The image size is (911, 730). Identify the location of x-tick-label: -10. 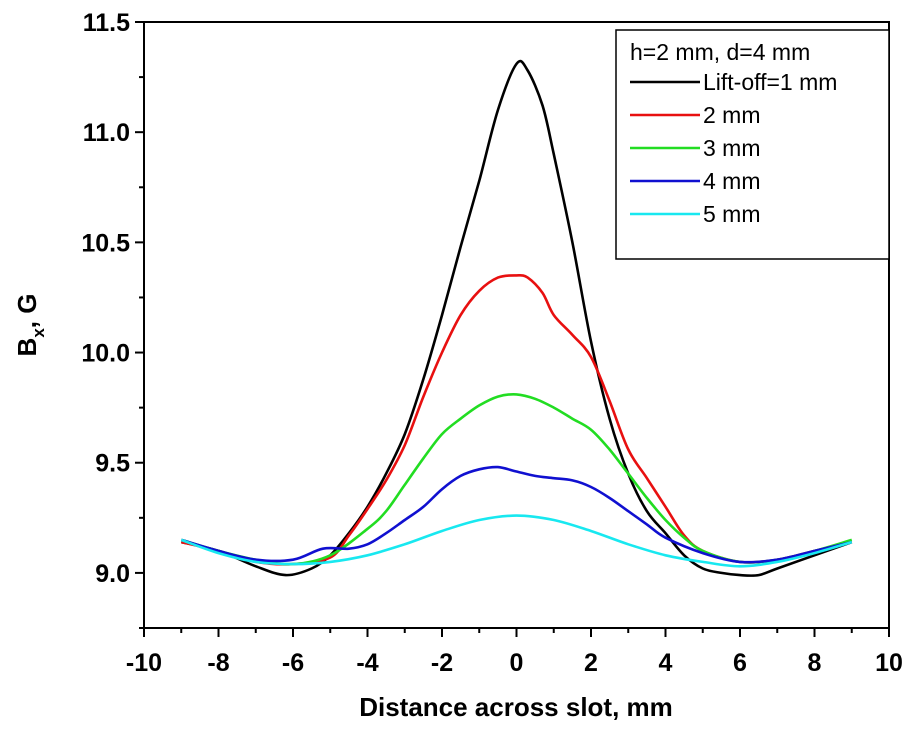
(144, 663).